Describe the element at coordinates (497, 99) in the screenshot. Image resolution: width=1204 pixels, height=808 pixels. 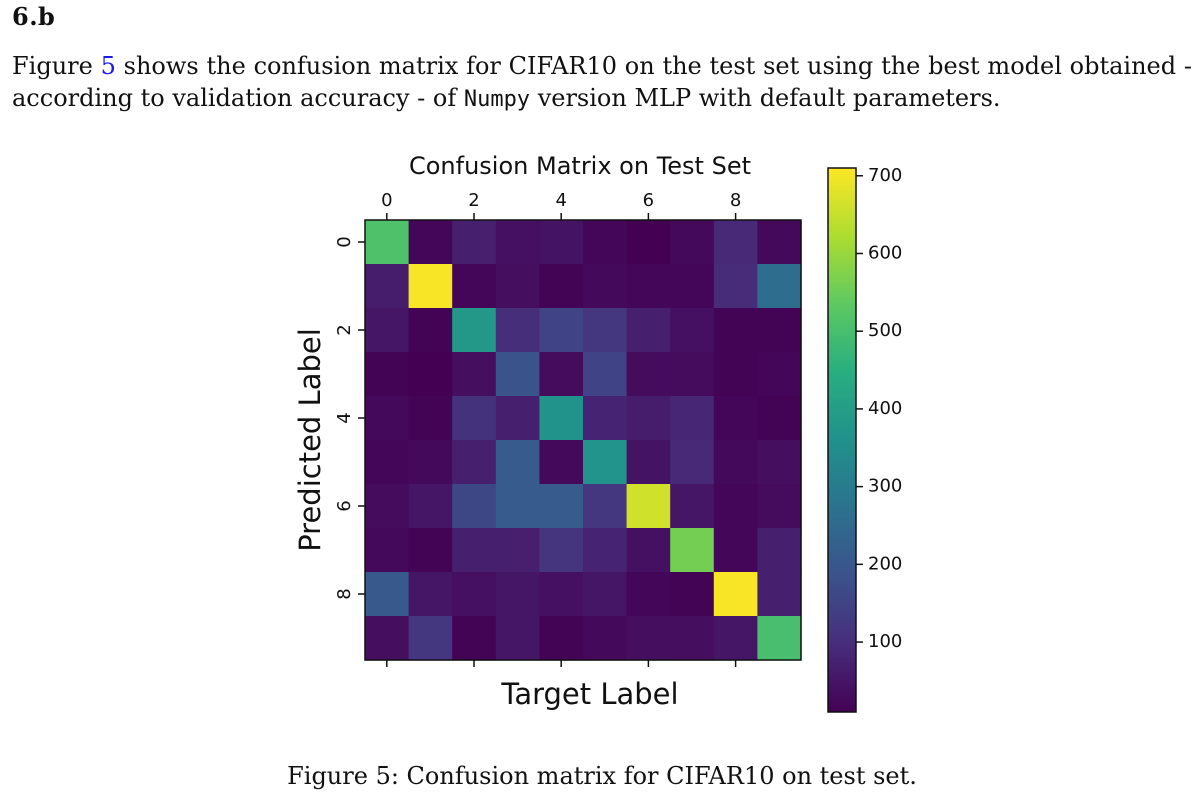
I see `code-numpy: Numpy` at that location.